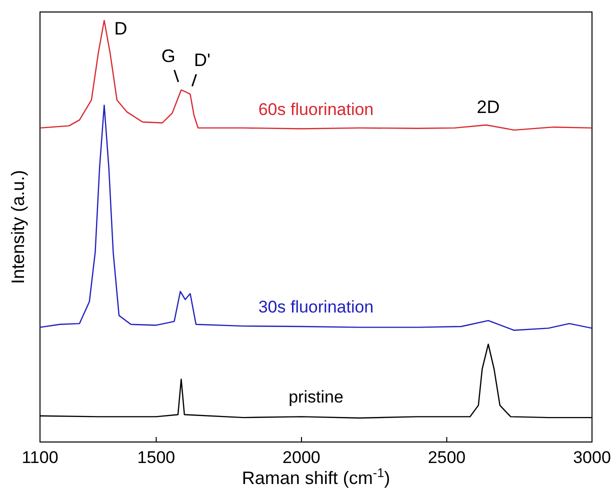  Describe the element at coordinates (447, 458) in the screenshot. I see `x-tick-label: 2500` at that location.